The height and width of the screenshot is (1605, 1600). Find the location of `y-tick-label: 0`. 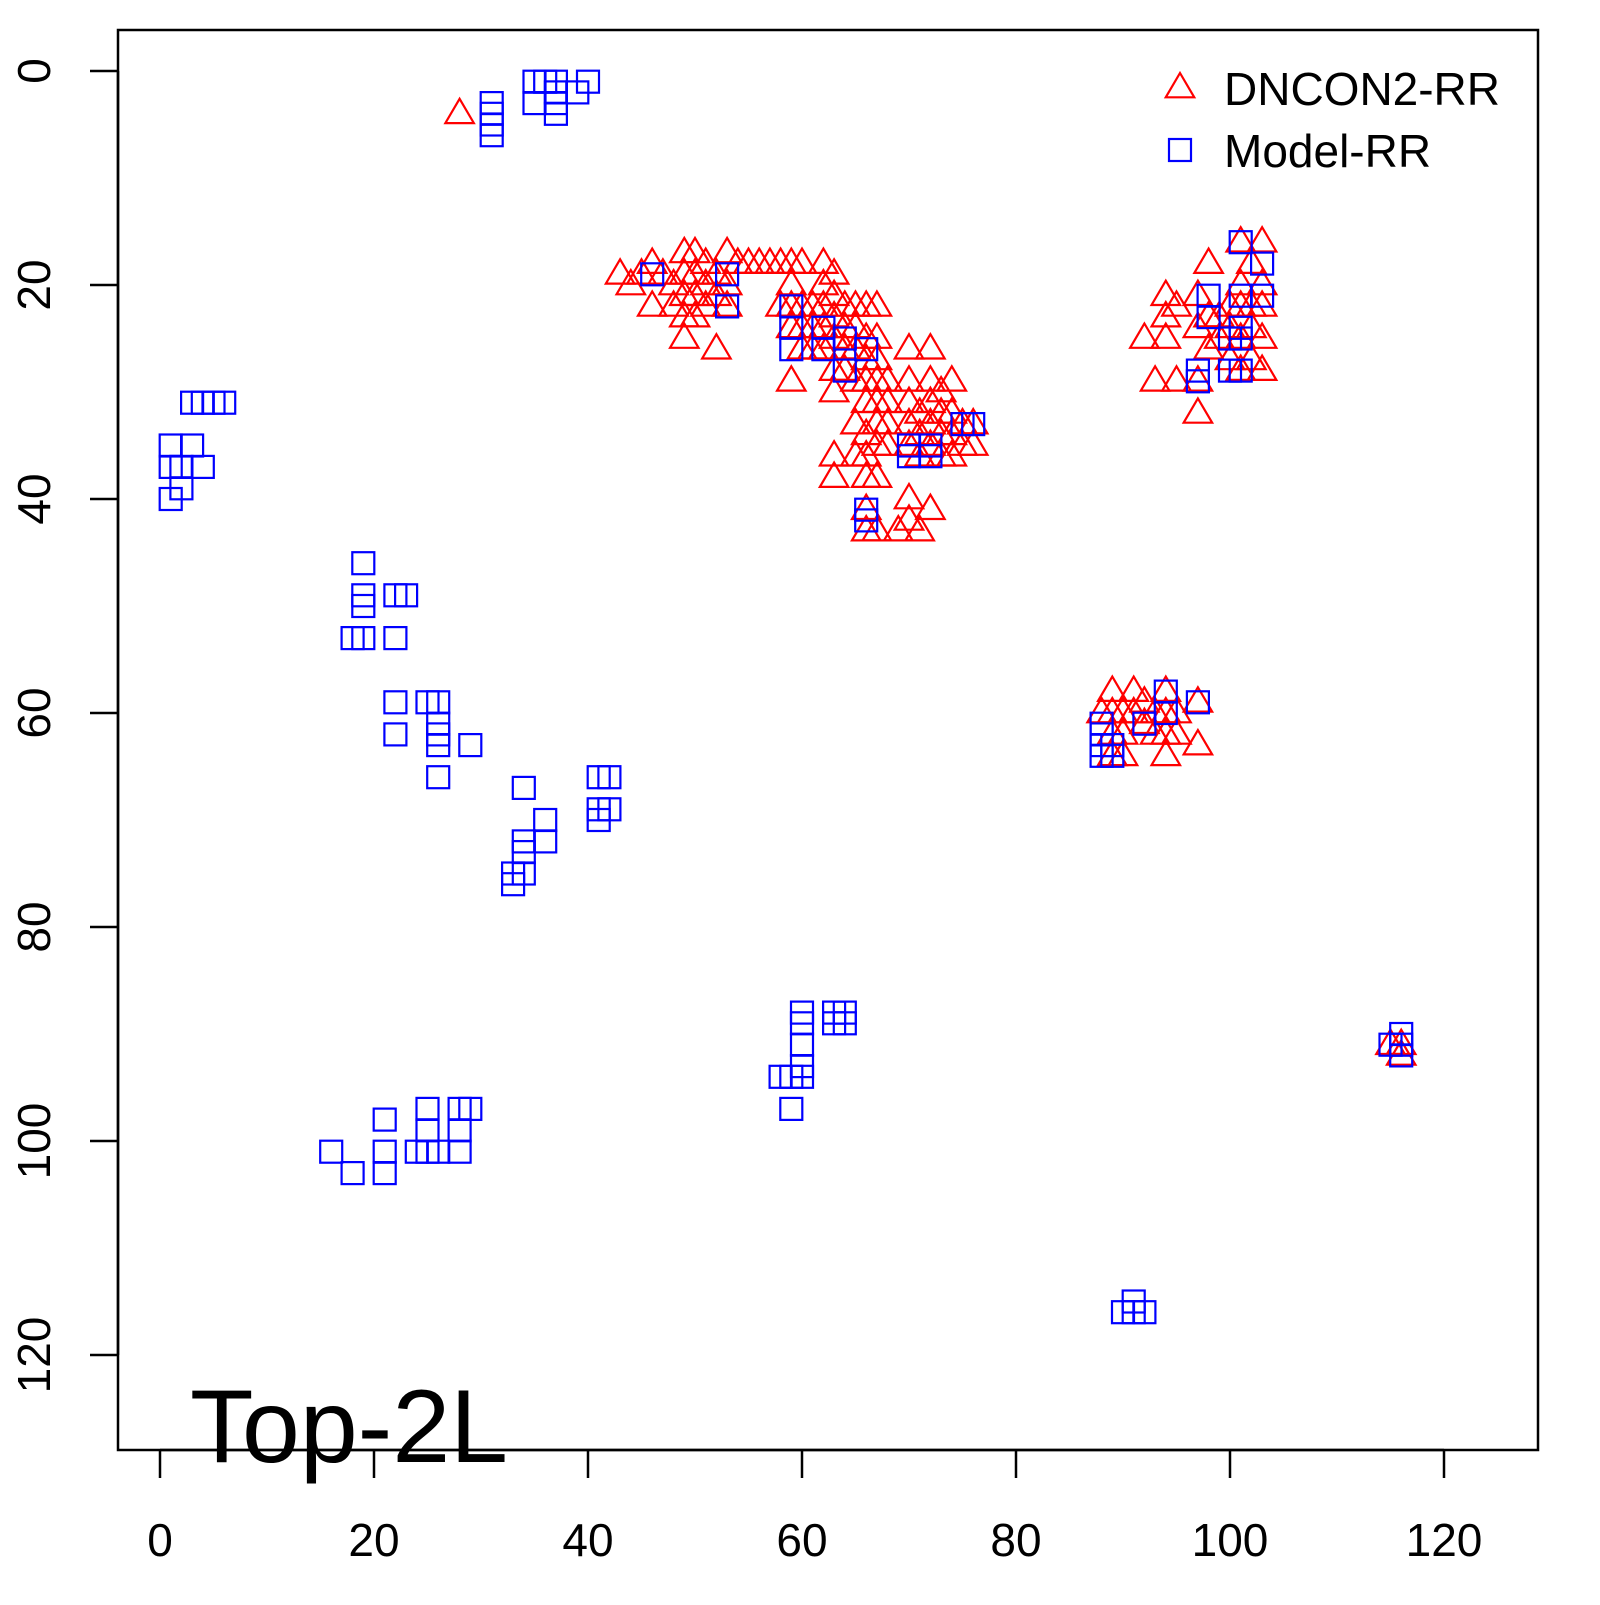

y-tick-label: 0 is located at coordinates (34, 71).